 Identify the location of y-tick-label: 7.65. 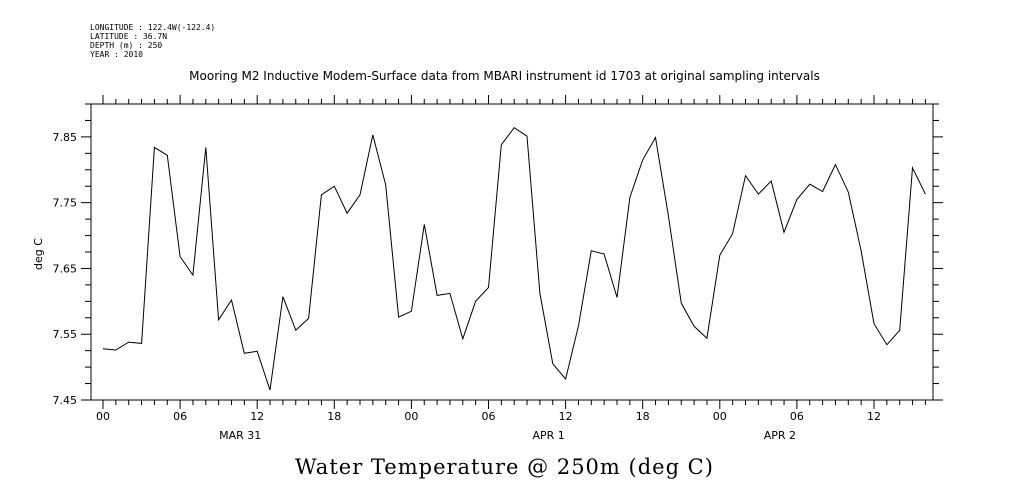
(65, 268).